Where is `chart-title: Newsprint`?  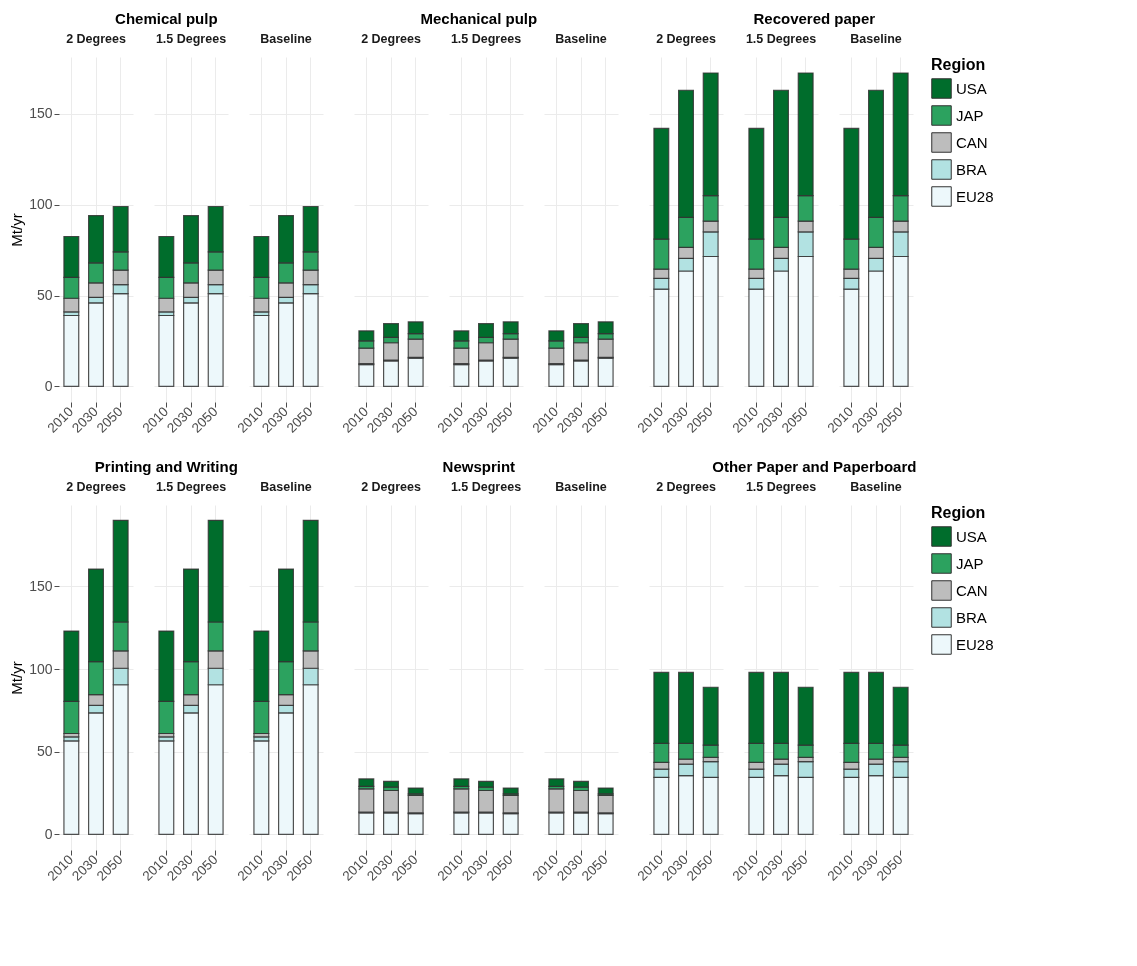 chart-title: Newsprint is located at coordinates (479, 466).